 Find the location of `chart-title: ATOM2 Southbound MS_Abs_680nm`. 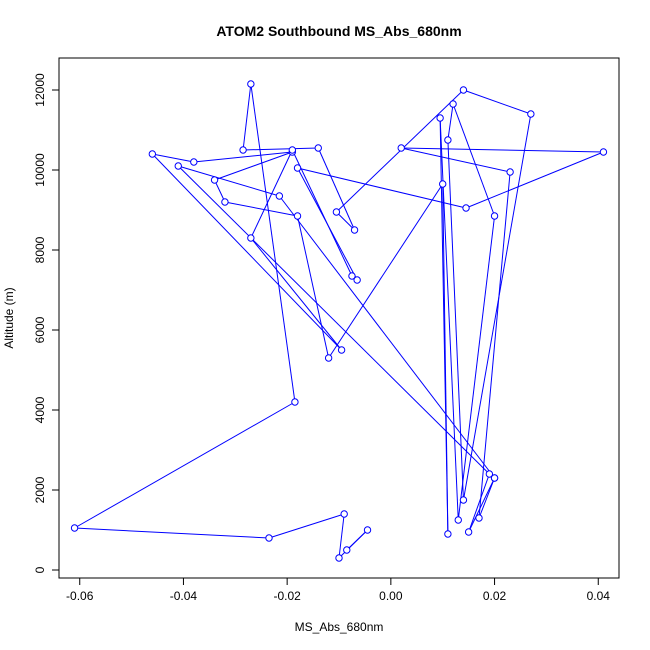

chart-title: ATOM2 Southbound MS_Abs_680nm is located at coordinates (338, 31).